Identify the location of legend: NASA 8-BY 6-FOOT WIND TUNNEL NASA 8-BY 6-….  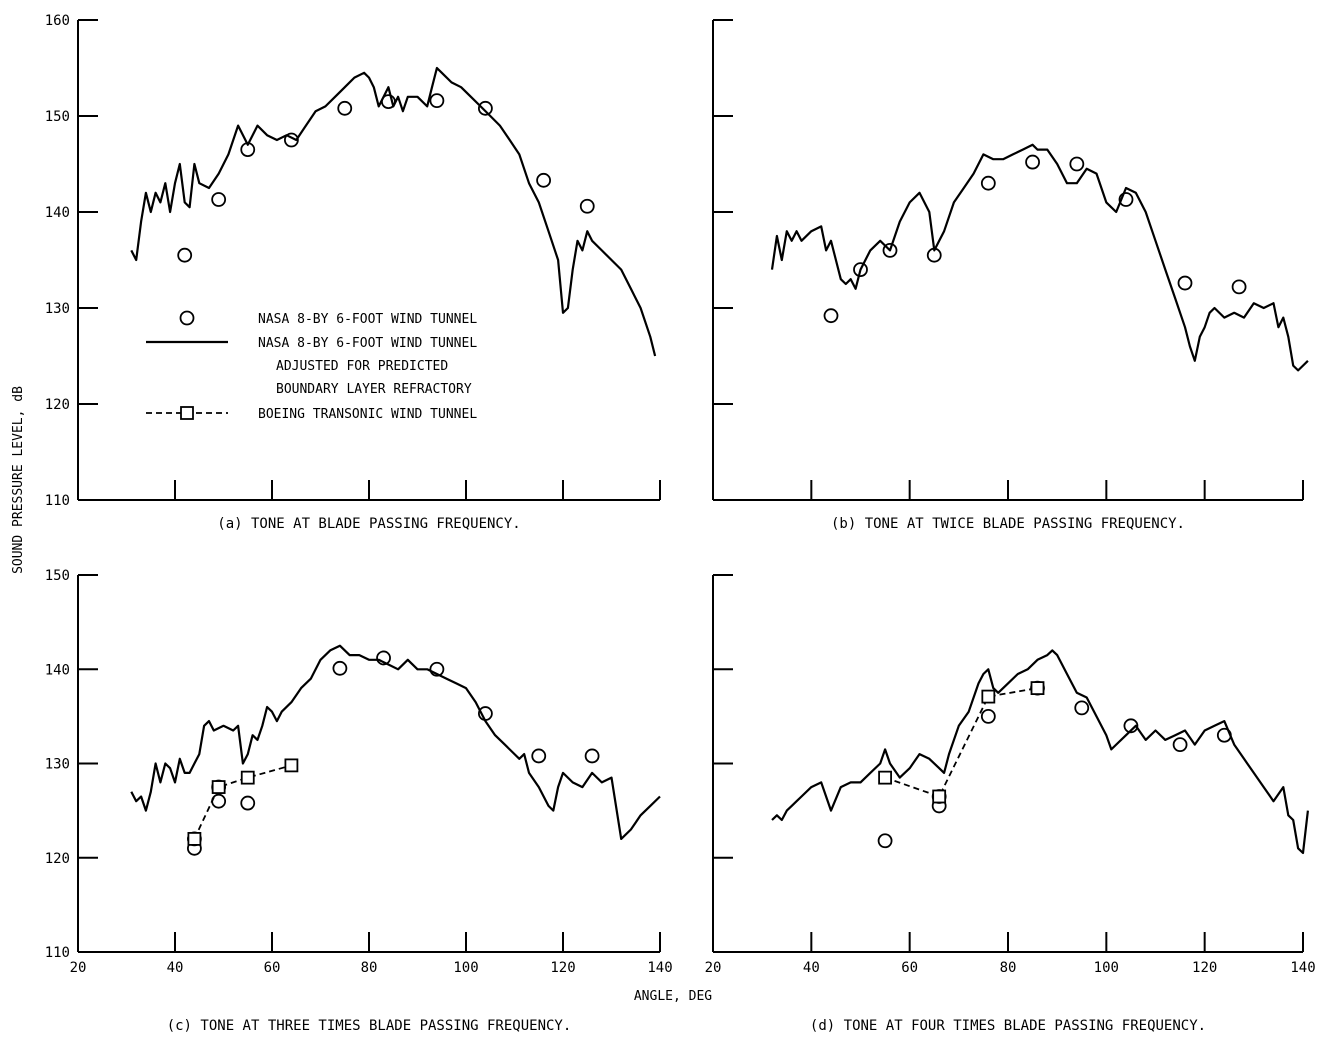
(311, 366).